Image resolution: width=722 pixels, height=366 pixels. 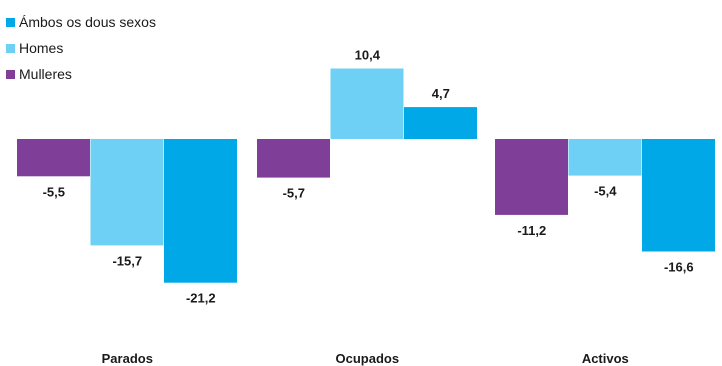 What do you see at coordinates (678, 195) in the screenshot?
I see `bar-activos-ambos` at bounding box center [678, 195].